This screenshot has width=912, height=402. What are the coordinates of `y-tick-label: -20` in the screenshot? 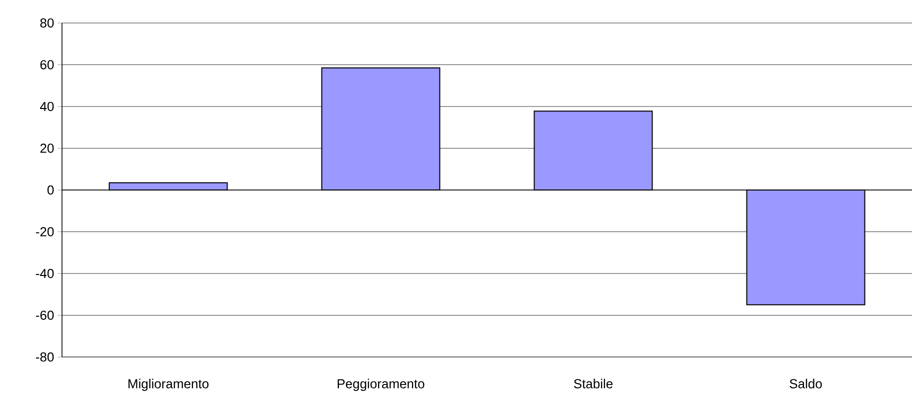 It's located at (45, 231).